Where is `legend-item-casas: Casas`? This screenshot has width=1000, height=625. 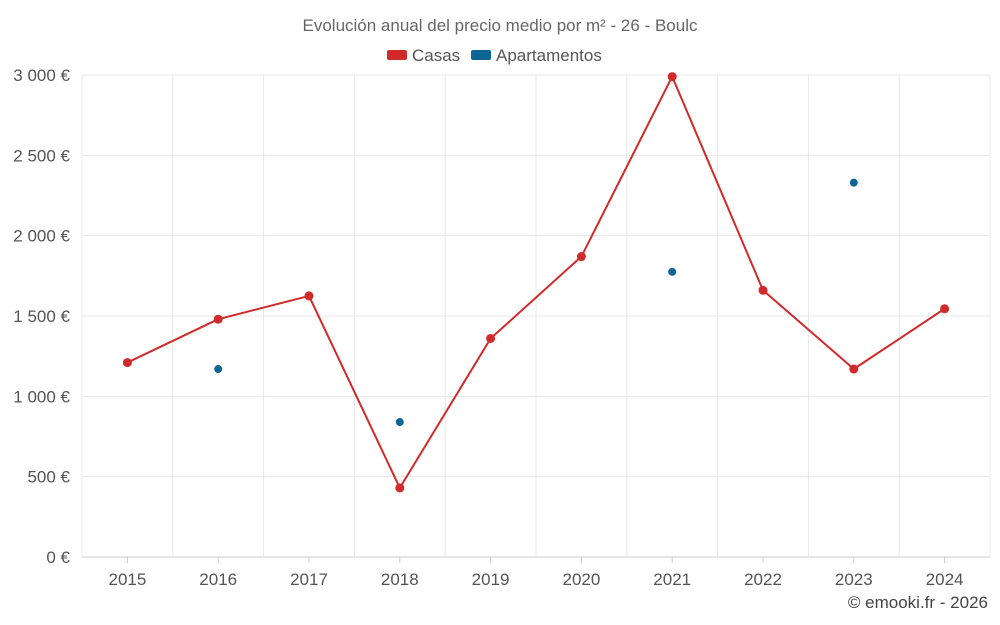
legend-item-casas: Casas is located at coordinates (423, 55).